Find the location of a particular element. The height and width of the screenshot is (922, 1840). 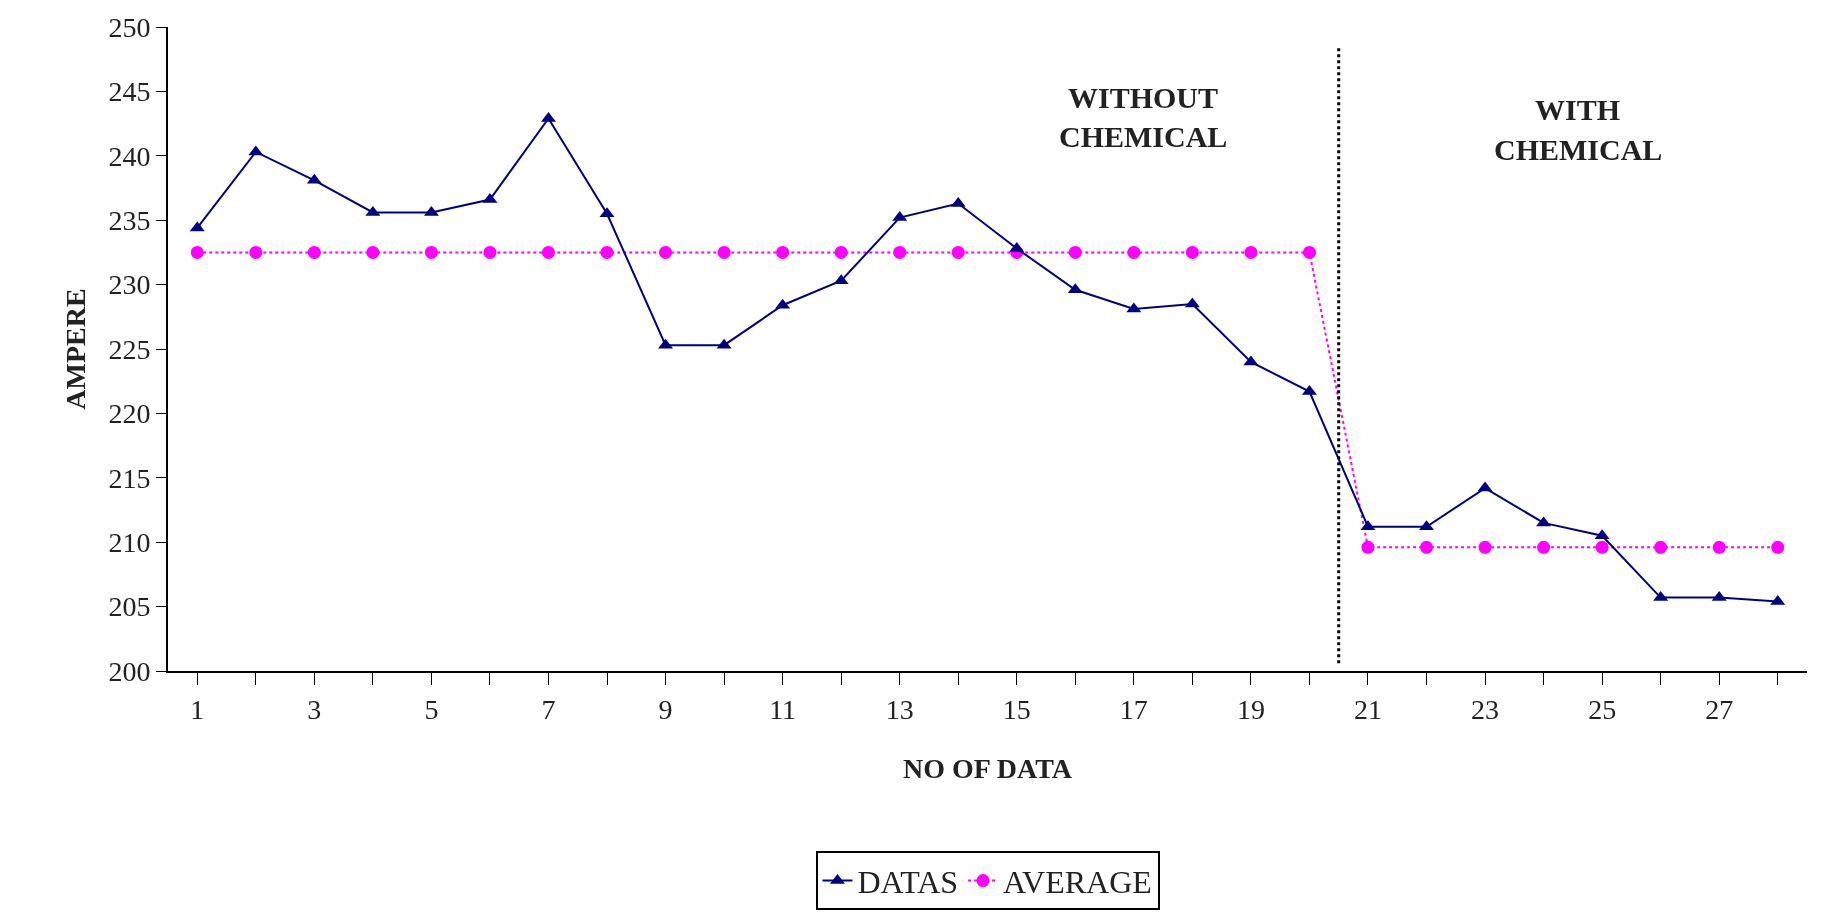

y-axis-title: AMPERE is located at coordinates (75, 349).